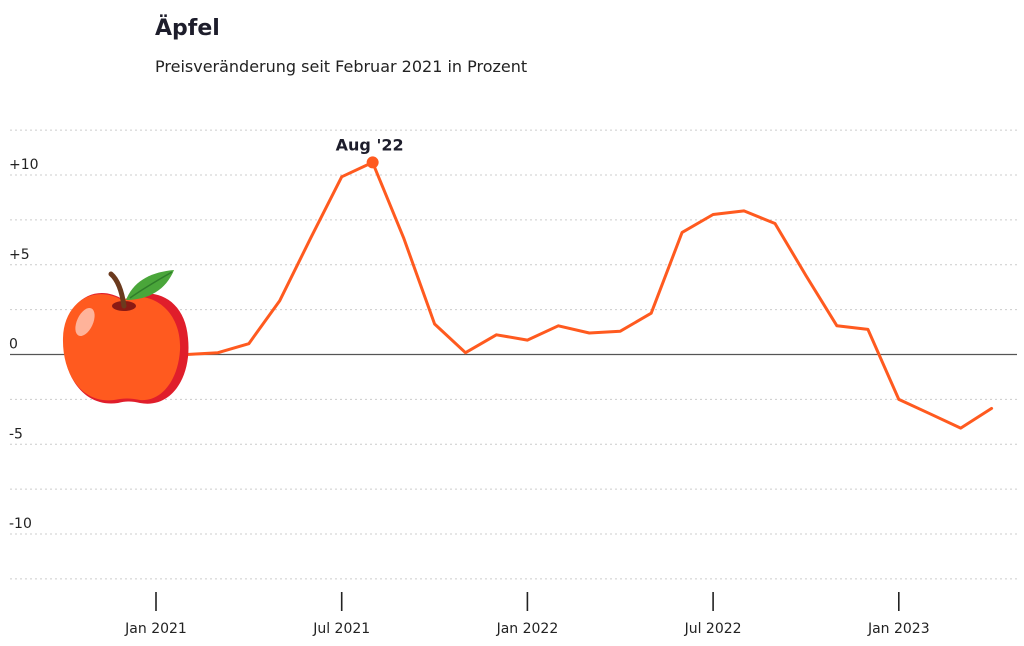  I want to click on y-tick-label: 0, so click(13, 345).